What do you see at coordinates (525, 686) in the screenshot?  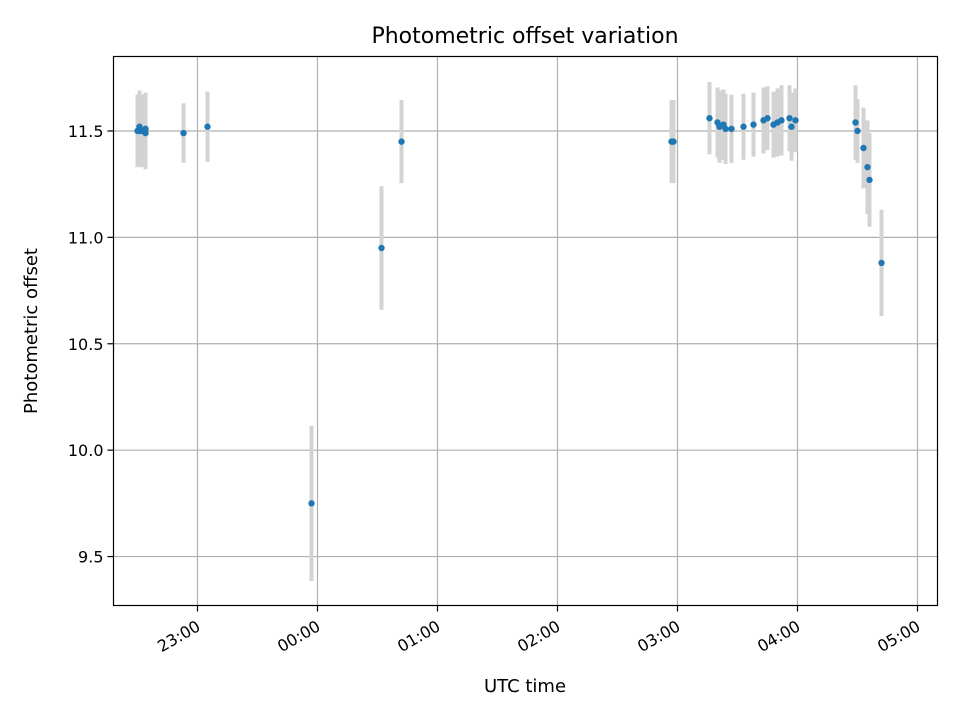 I see `x-axis-label: UTC time` at bounding box center [525, 686].